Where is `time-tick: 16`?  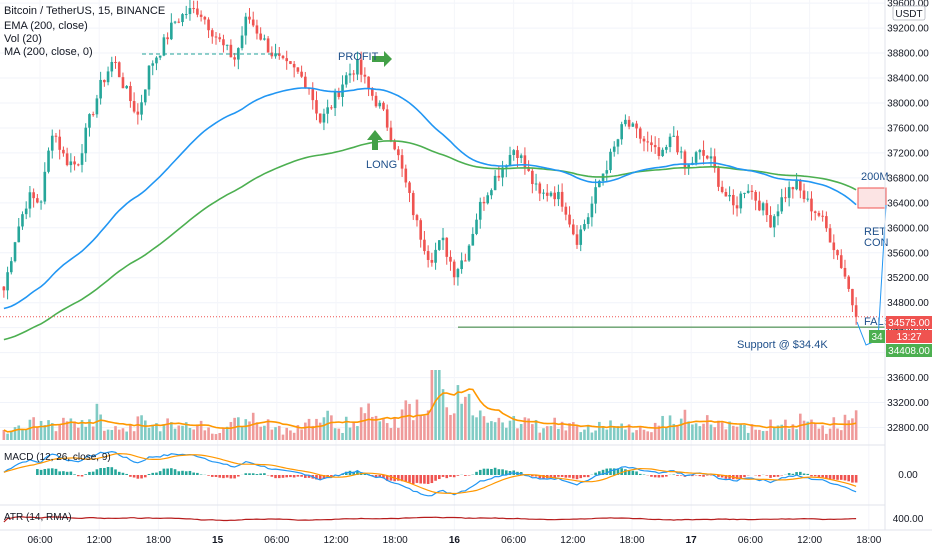 time-tick: 16 is located at coordinates (455, 540).